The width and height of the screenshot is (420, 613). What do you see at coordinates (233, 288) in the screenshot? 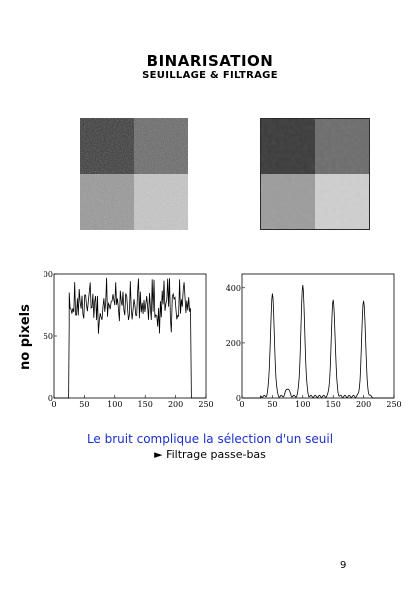
I see `y-tick-label: 400` at bounding box center [233, 288].